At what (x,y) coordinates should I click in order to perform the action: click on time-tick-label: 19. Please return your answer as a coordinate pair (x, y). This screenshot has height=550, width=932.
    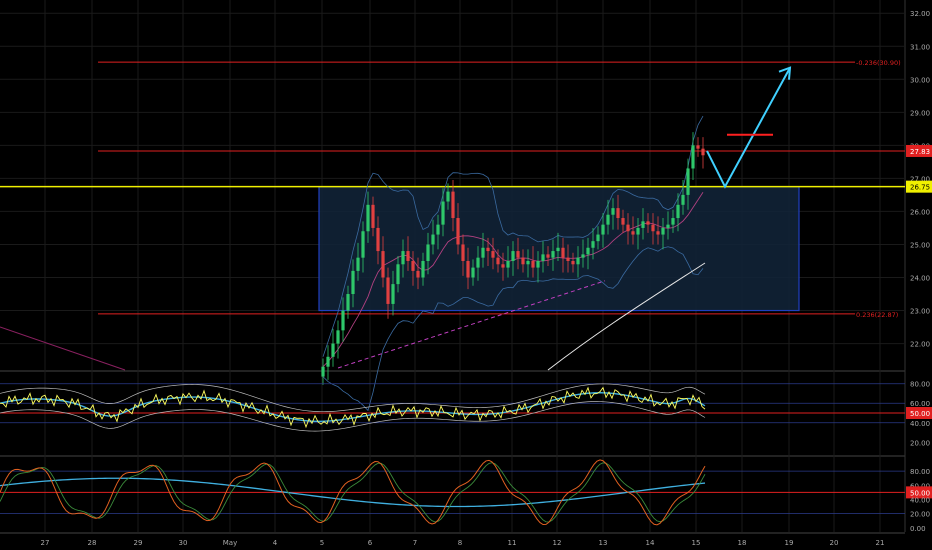
    Looking at the image, I should click on (789, 543).